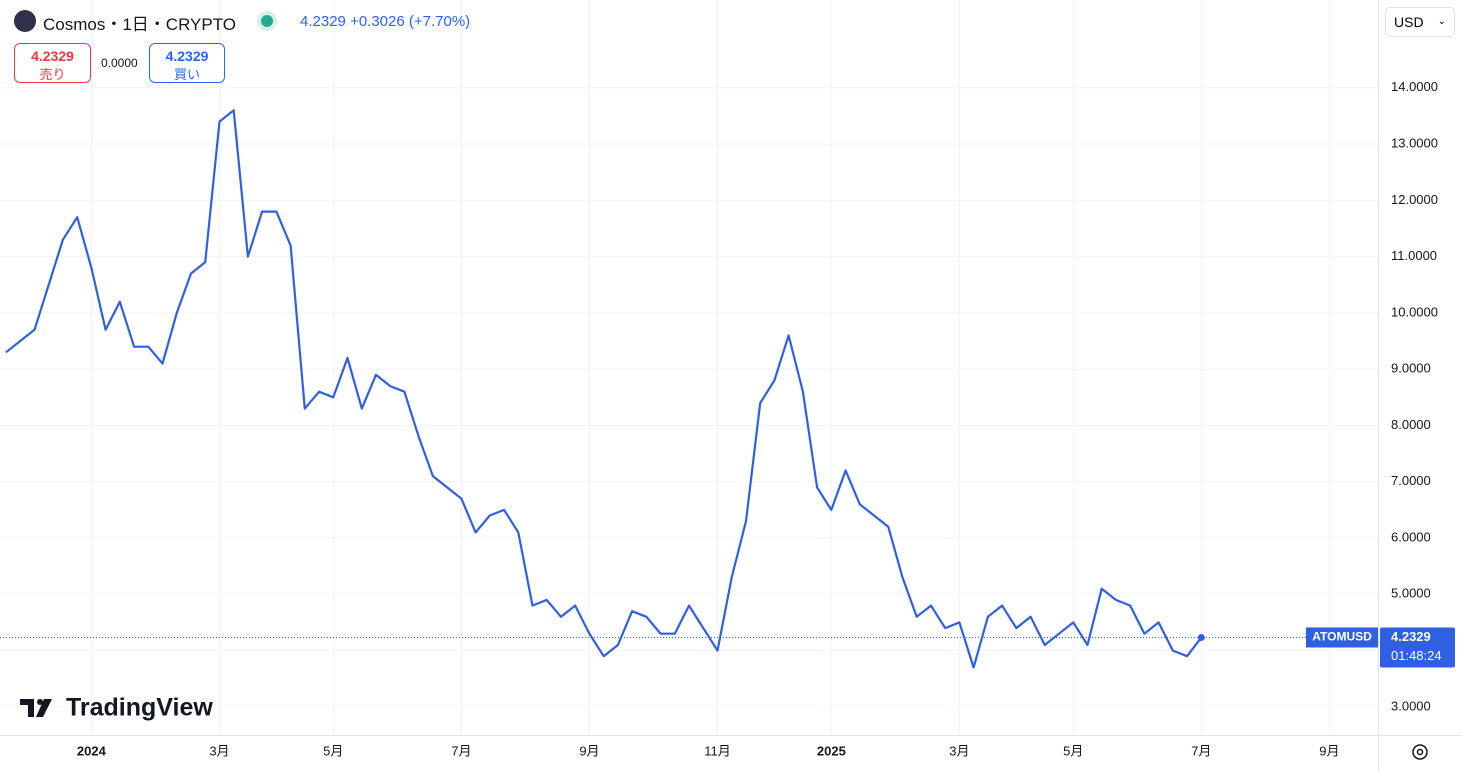 The width and height of the screenshot is (1462, 772). Describe the element at coordinates (717, 750) in the screenshot. I see `x-tick-label: 11月` at that location.